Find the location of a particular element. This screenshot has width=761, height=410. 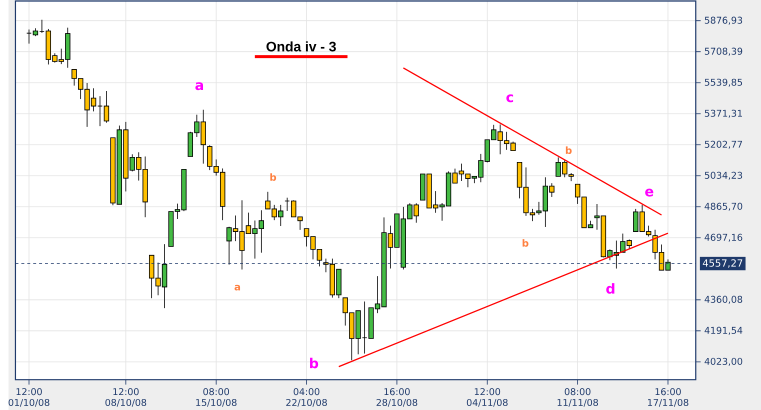

y-tick-label: 5371,31 is located at coordinates (723, 114).